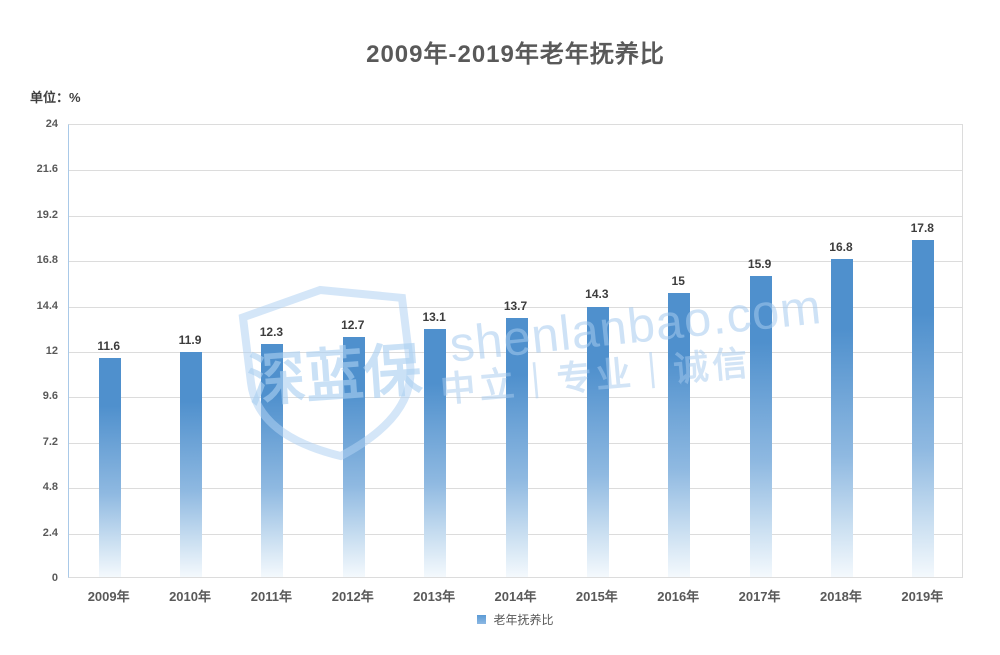 The width and height of the screenshot is (1000, 655). I want to click on unit-label: 单位：%, so click(55, 97).